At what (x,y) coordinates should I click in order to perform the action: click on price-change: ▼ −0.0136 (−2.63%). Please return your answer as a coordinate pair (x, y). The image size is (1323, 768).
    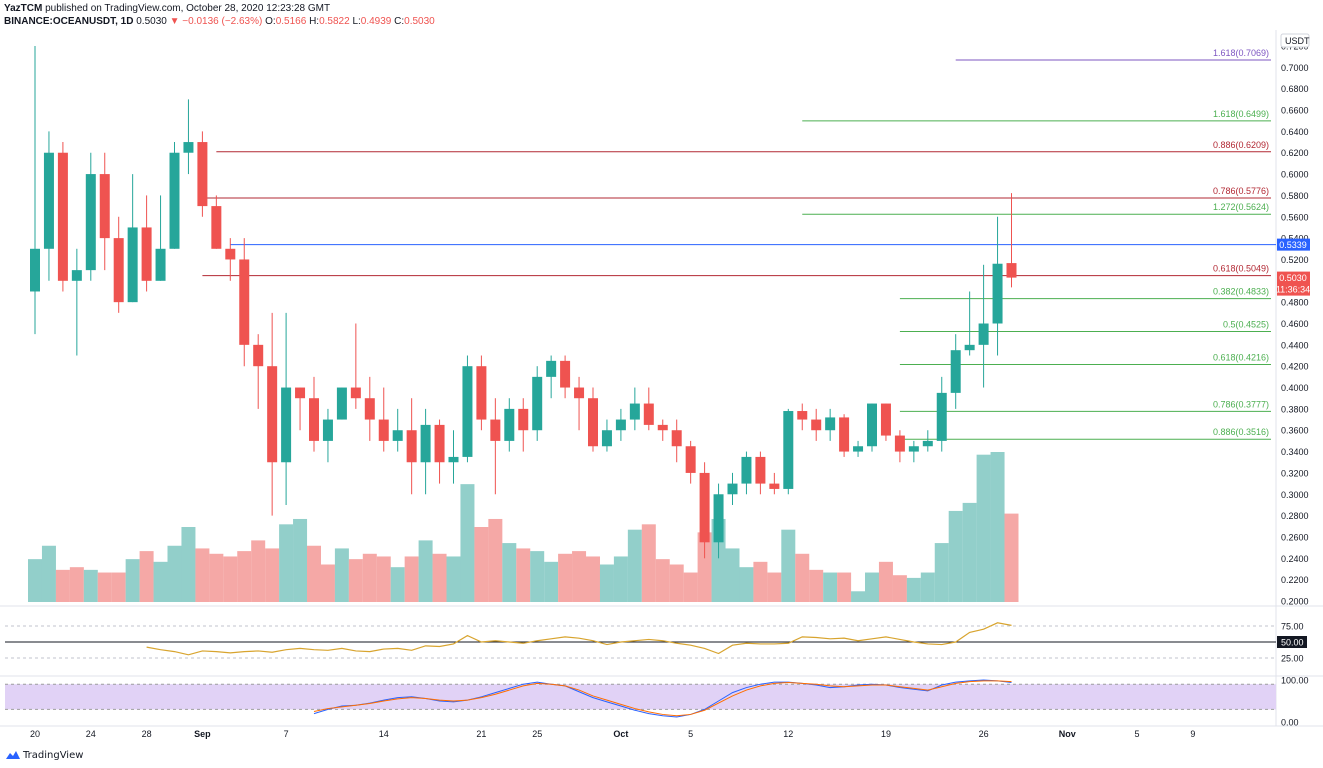
    Looking at the image, I should click on (216, 21).